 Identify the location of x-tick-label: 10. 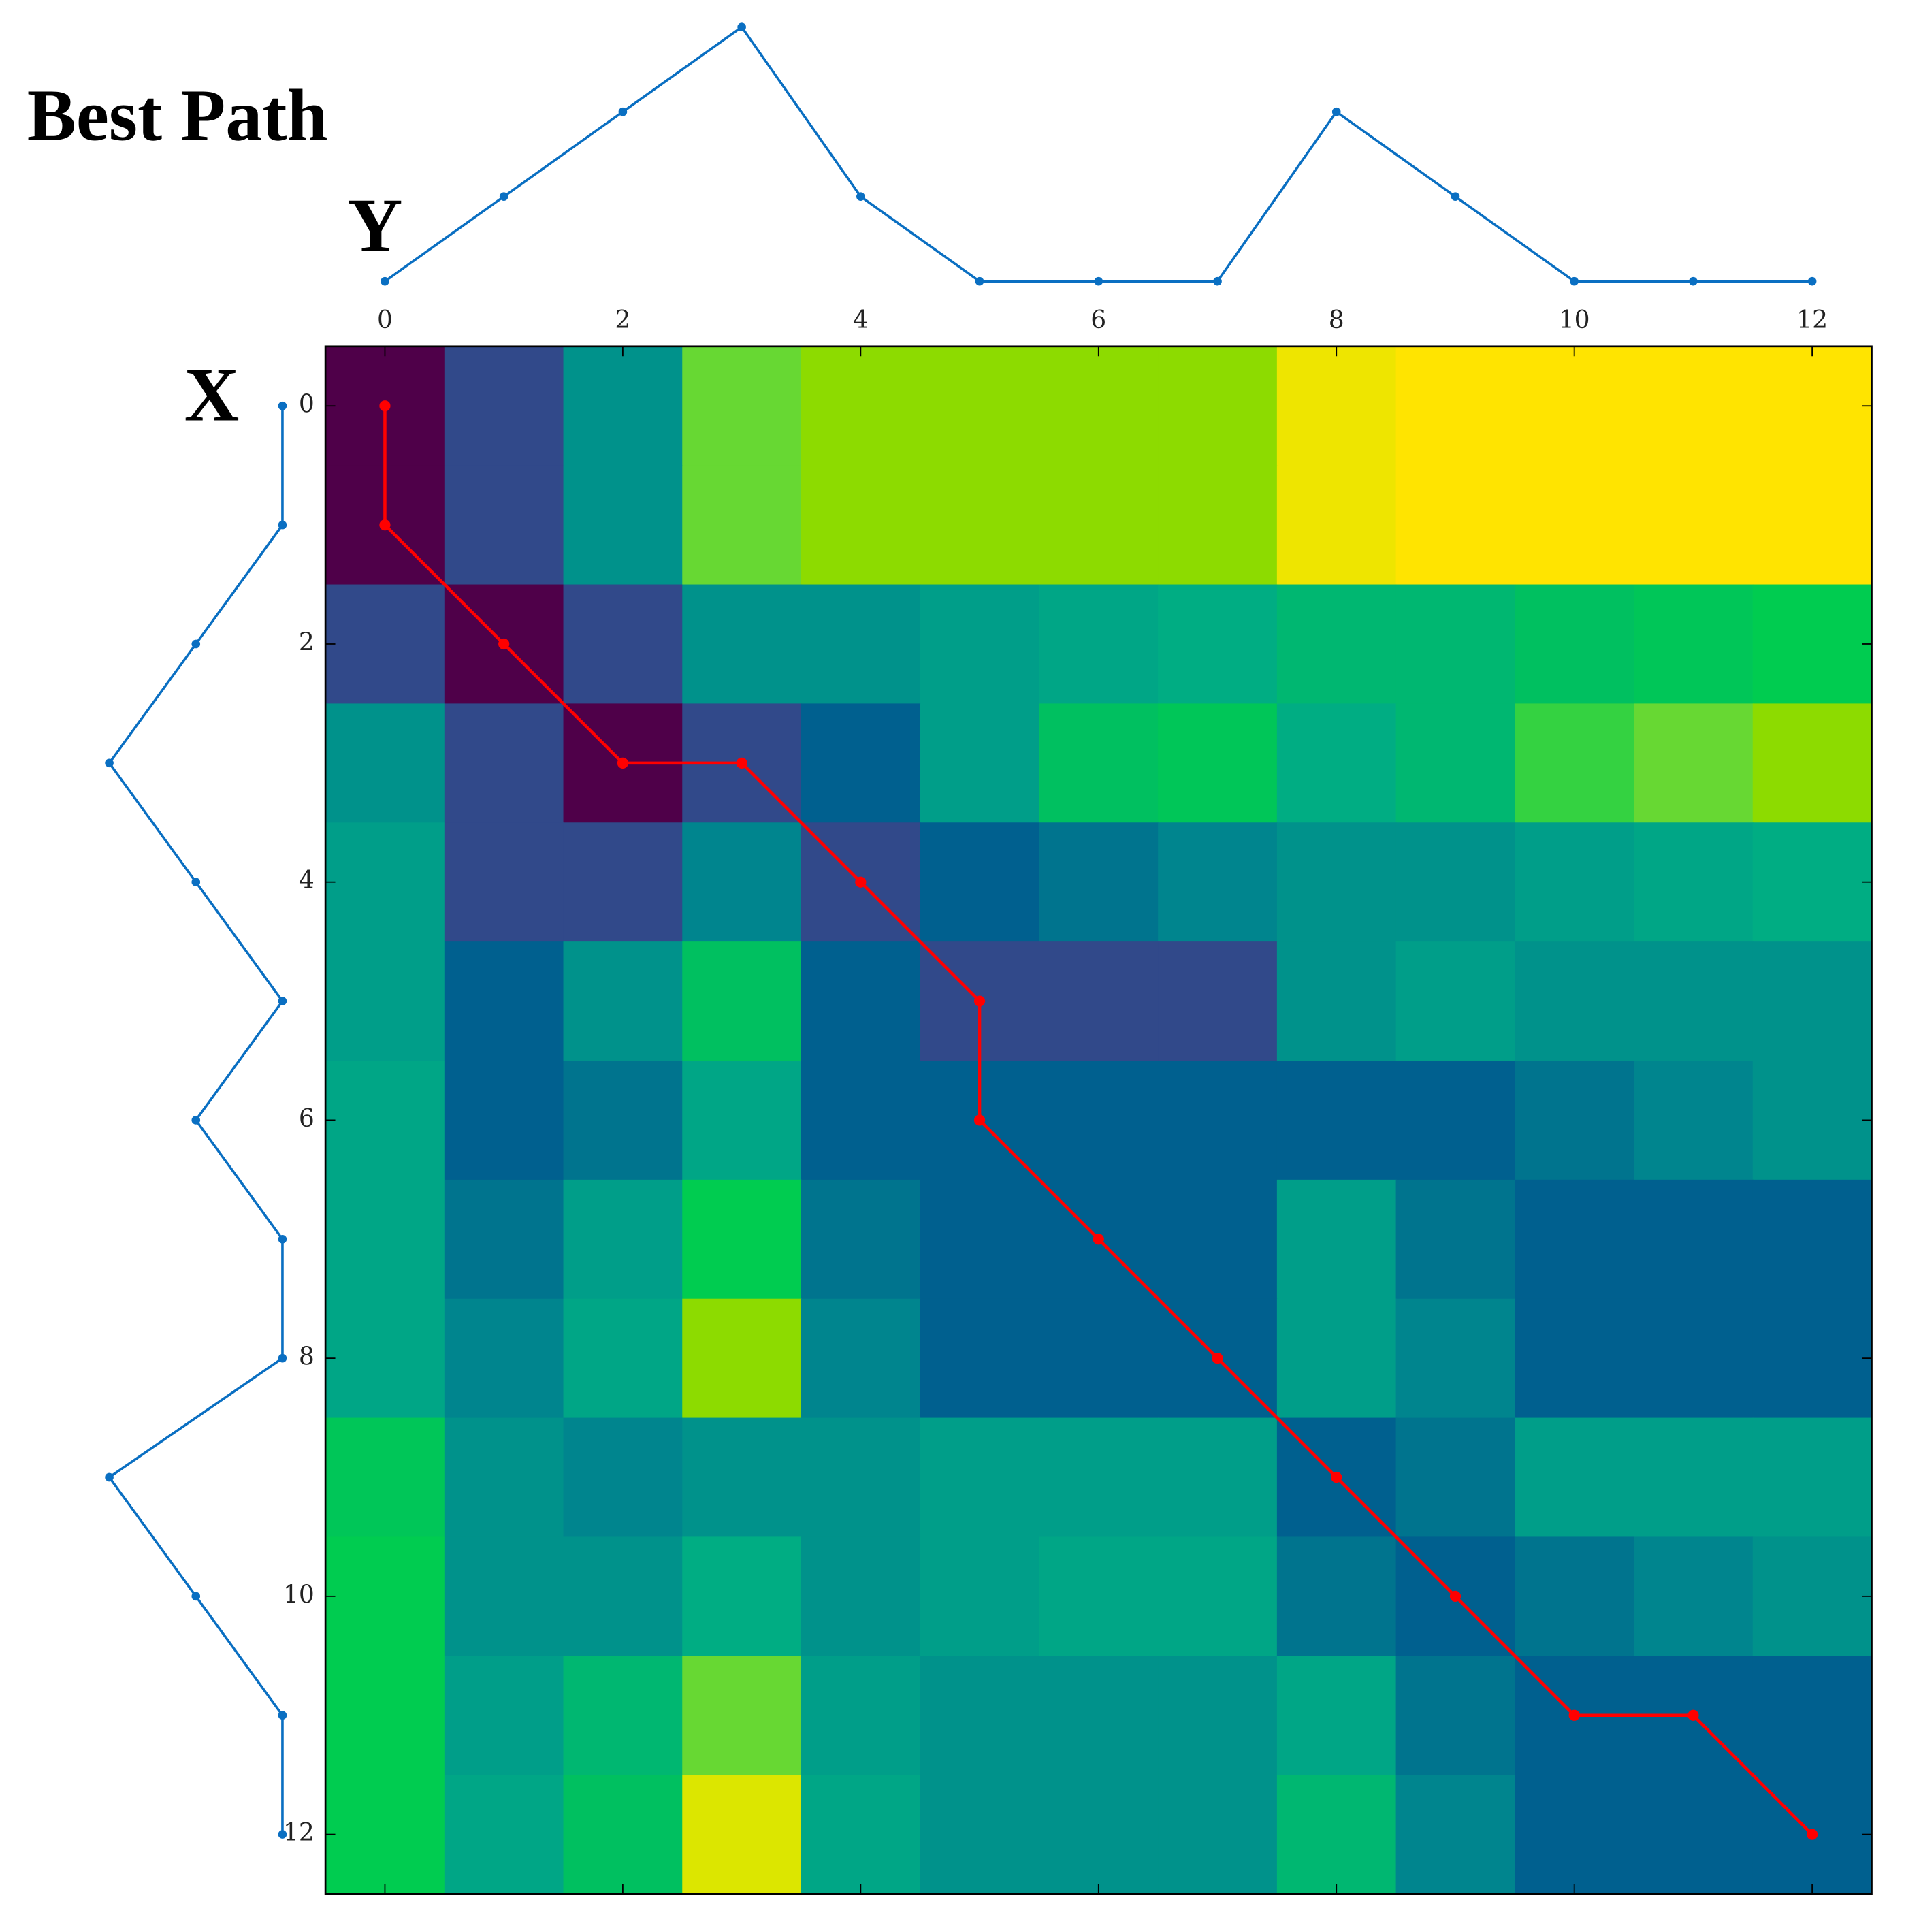
(1575, 320).